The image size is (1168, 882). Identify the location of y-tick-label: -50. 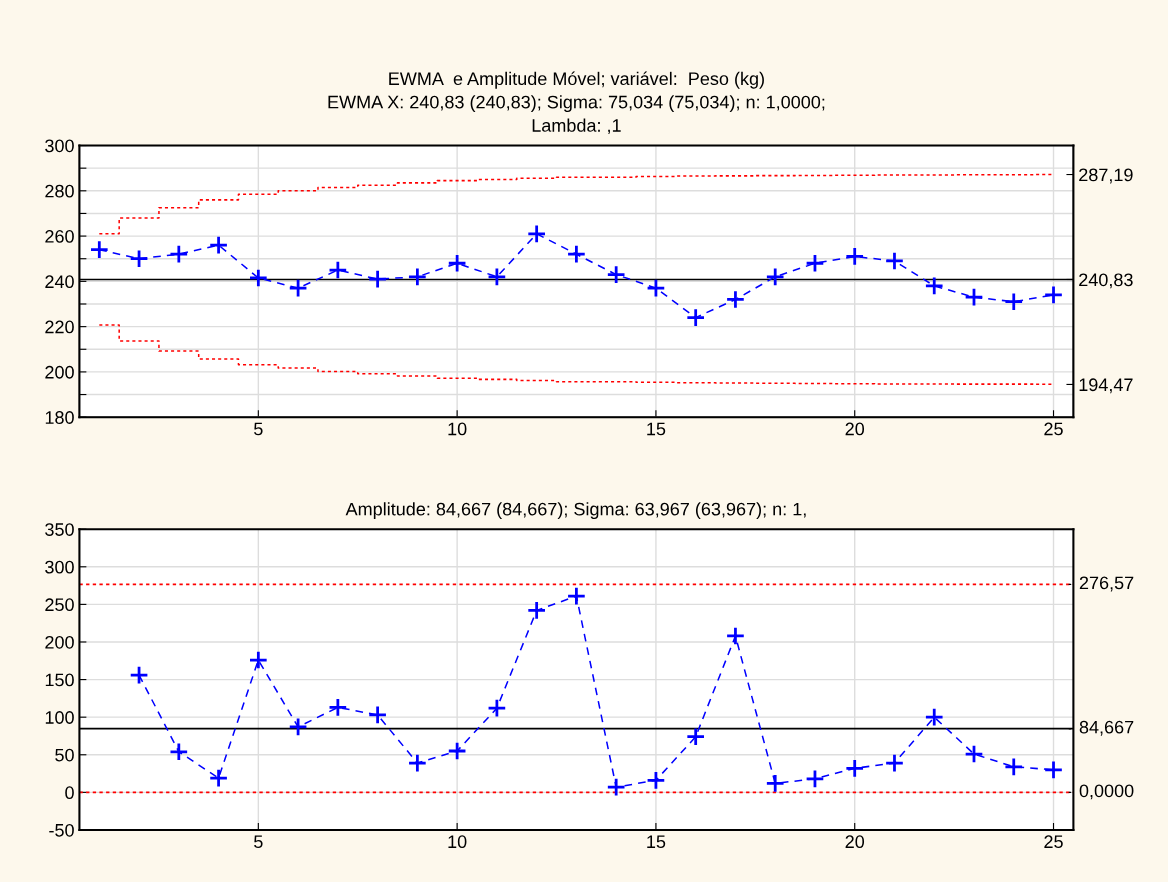
(61, 830).